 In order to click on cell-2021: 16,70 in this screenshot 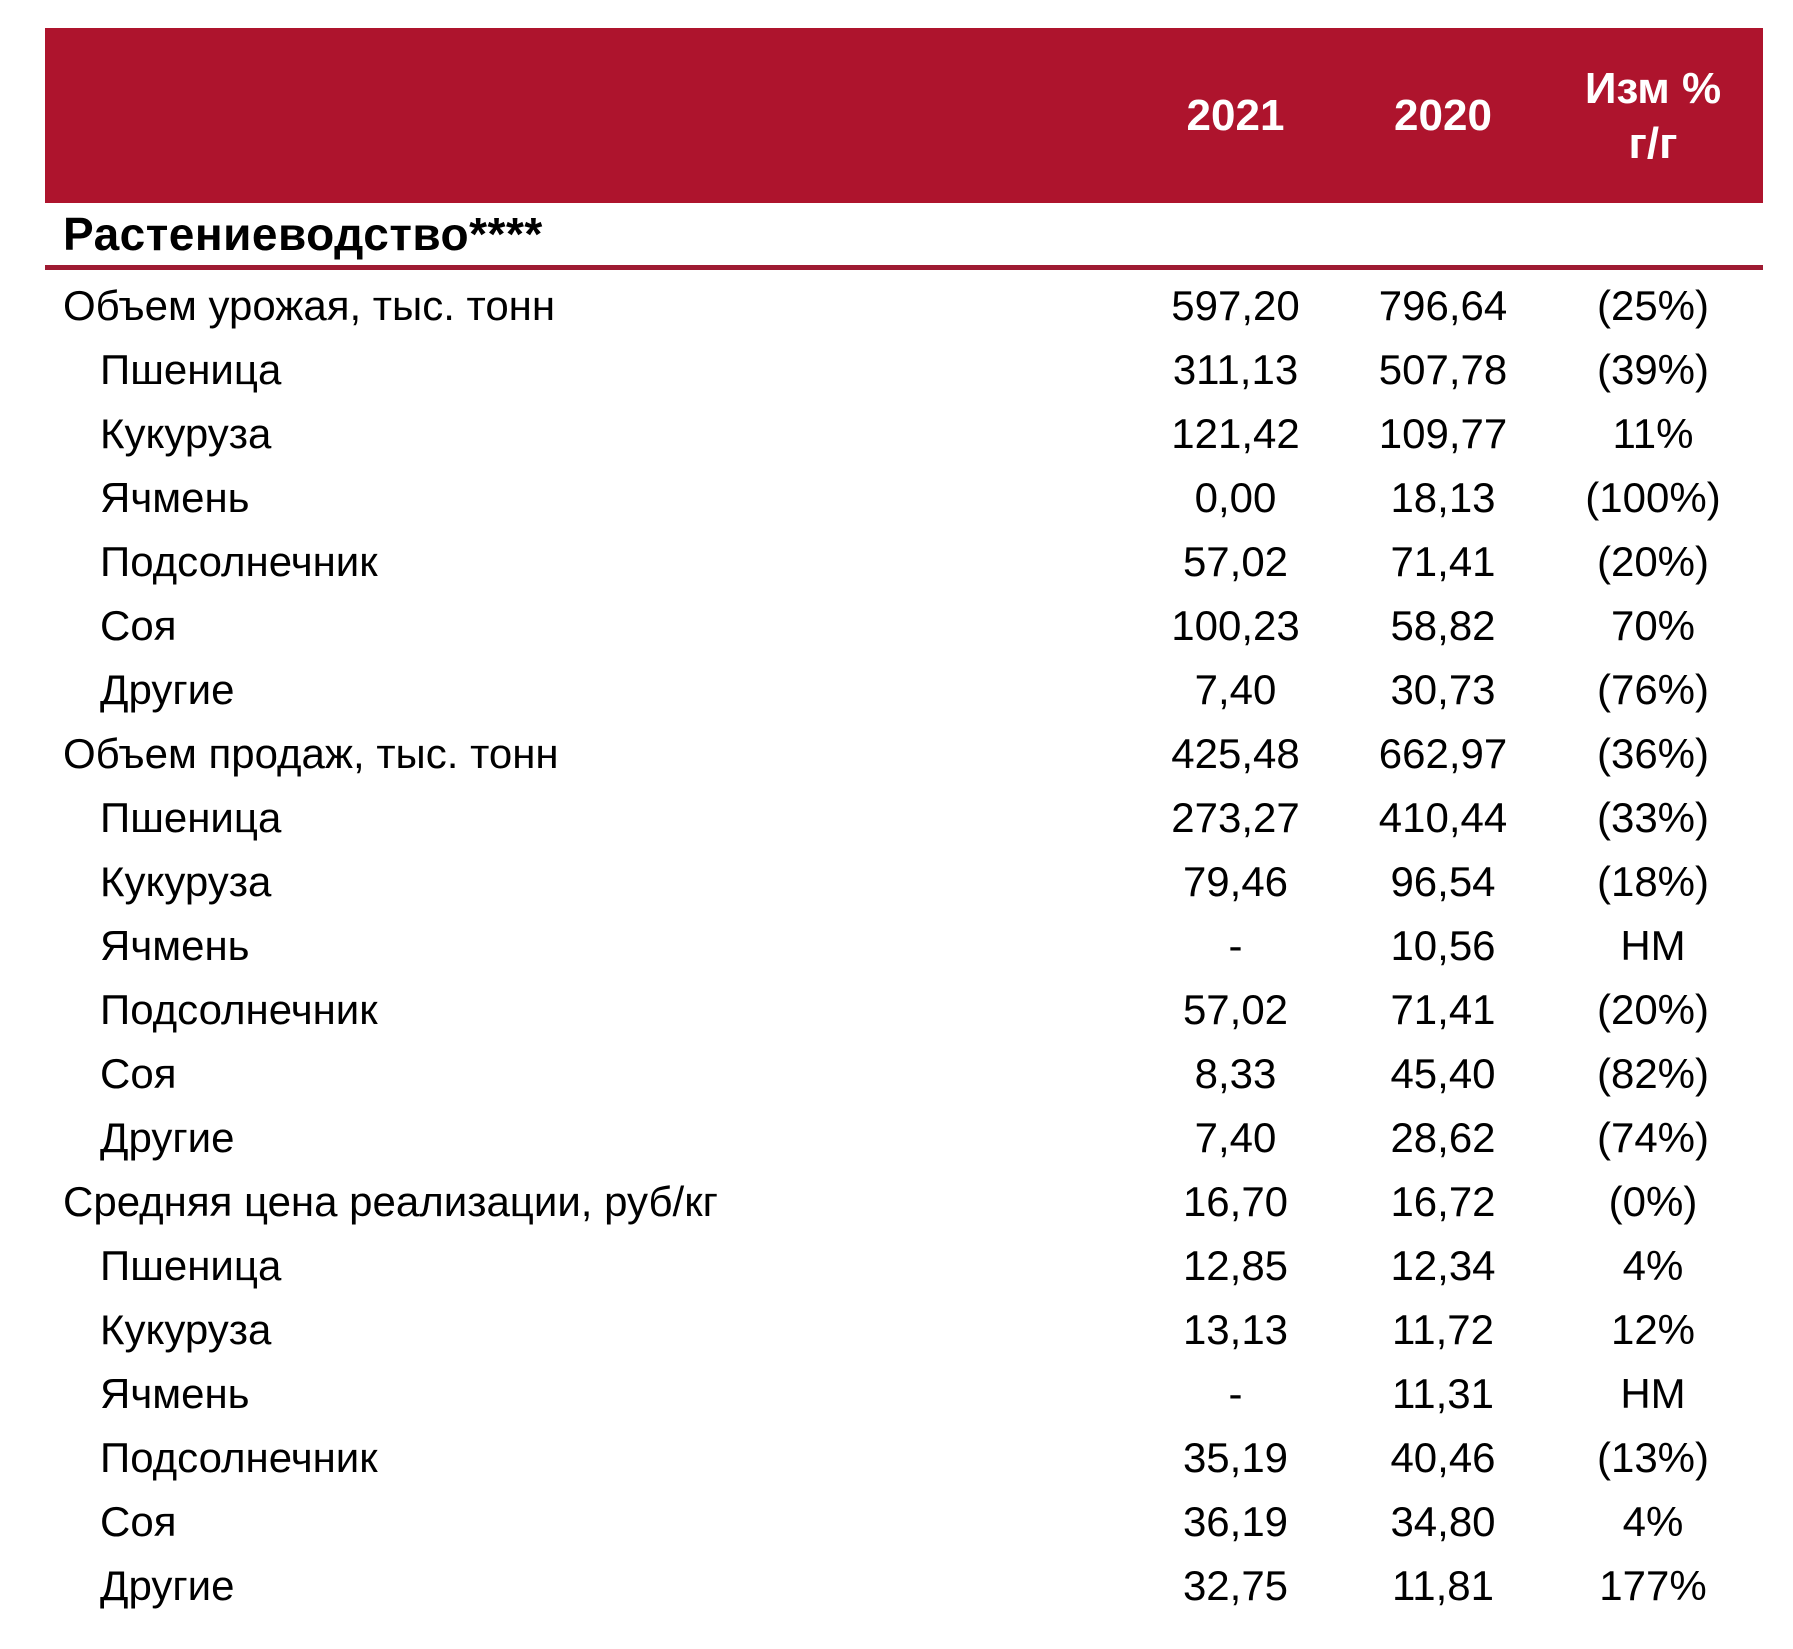, I will do `click(1235, 1201)`.